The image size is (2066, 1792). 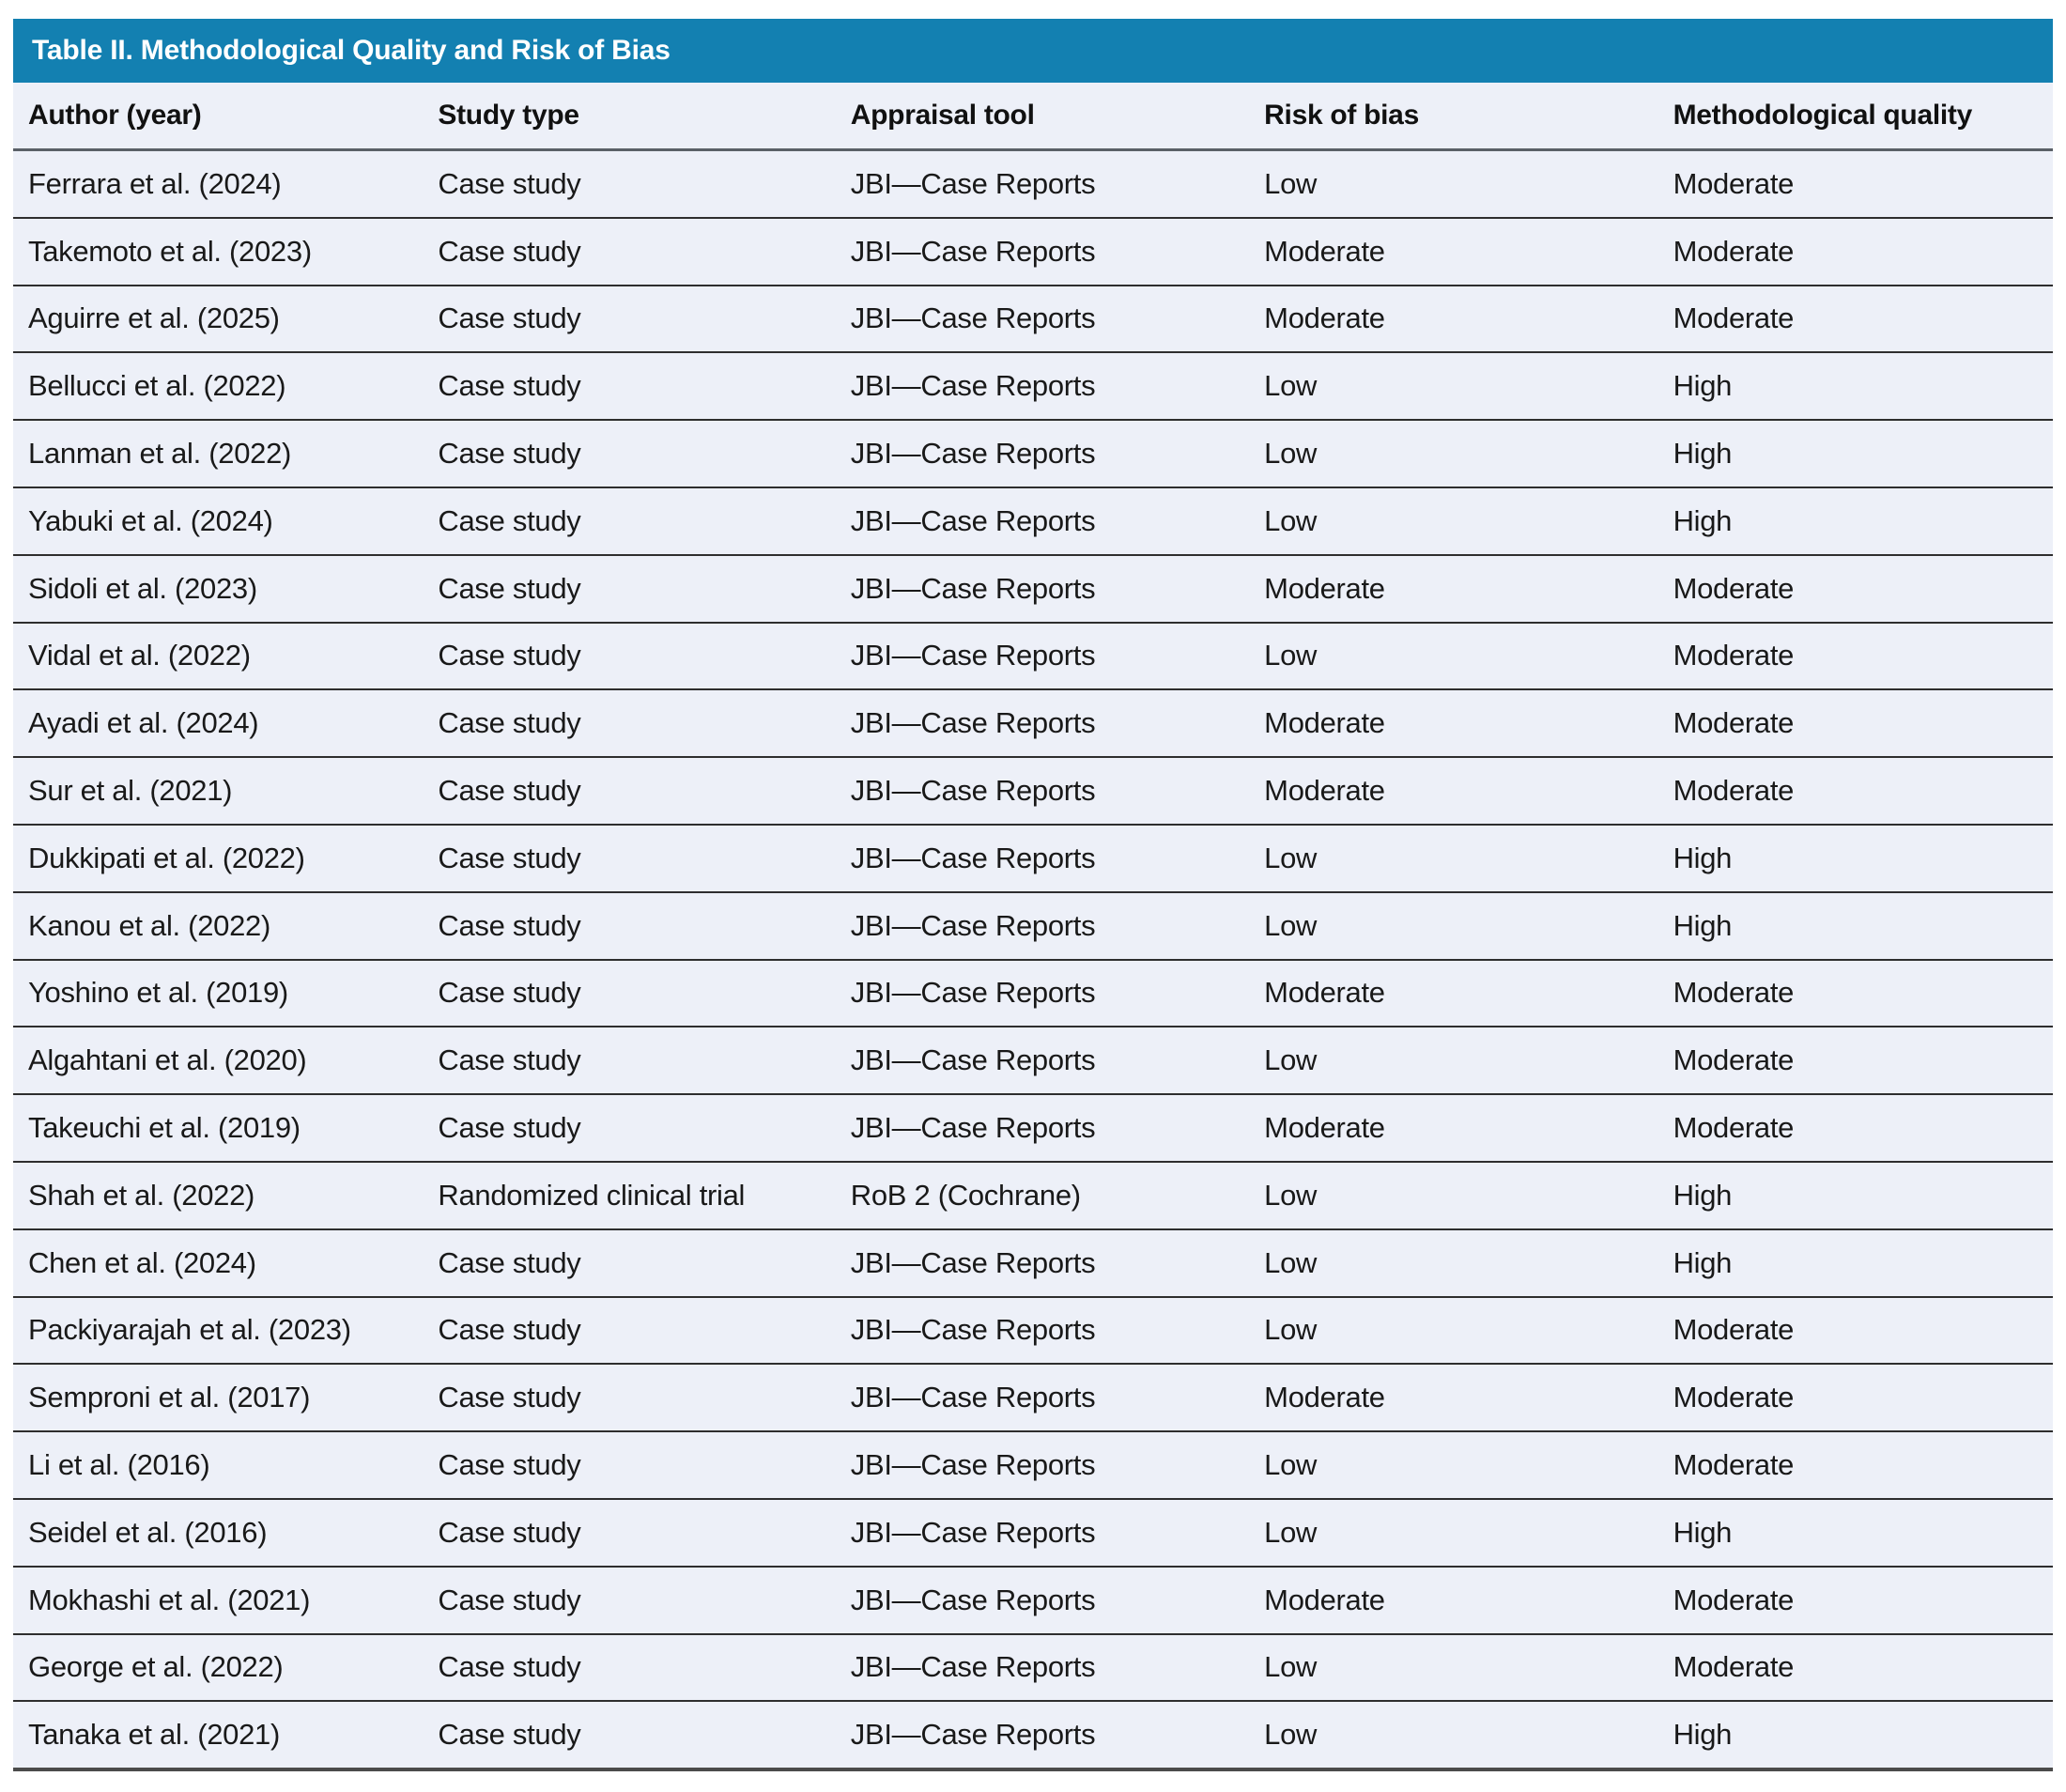 I want to click on cell-author: Tanaka et al. (2021), so click(x=154, y=1735).